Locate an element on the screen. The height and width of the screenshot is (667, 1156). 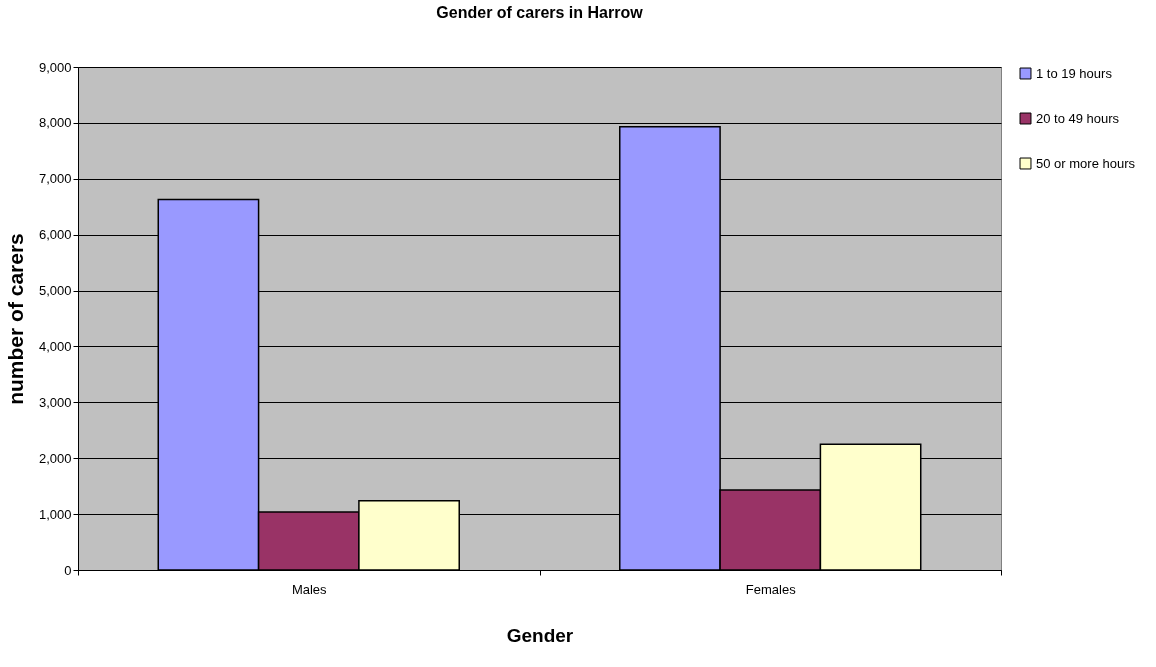
y-tick-label: 3,000 is located at coordinates (55, 402).